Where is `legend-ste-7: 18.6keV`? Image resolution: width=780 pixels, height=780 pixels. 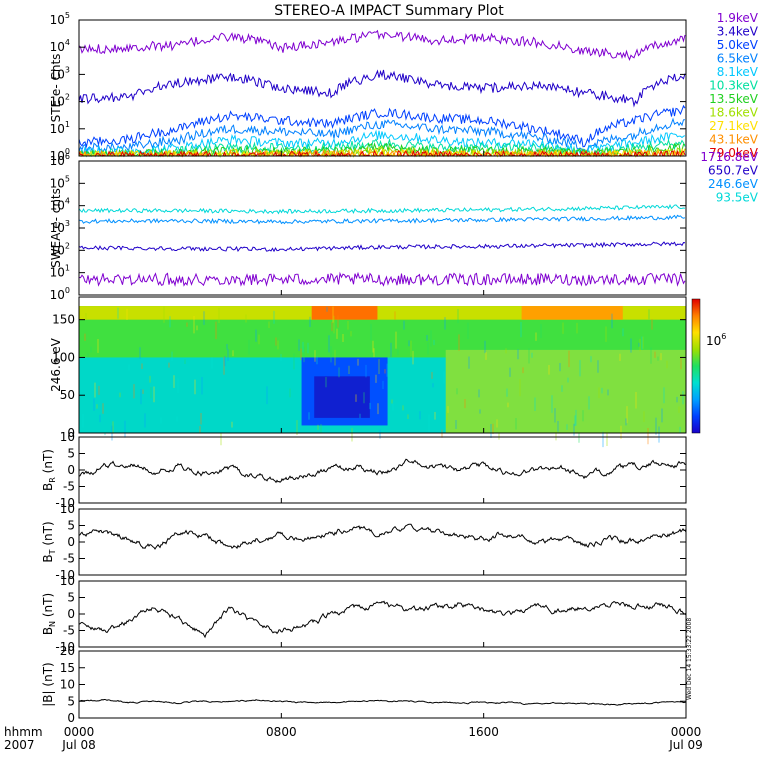 legend-ste-7: 18.6keV is located at coordinates (734, 113).